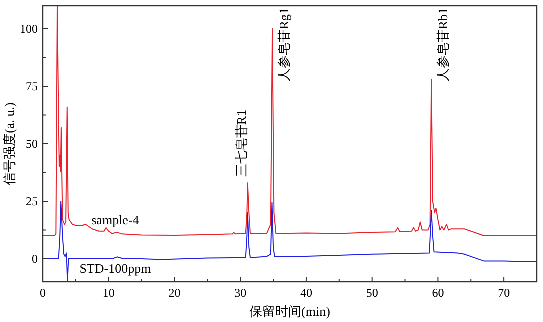  Describe the element at coordinates (9, 144) in the screenshot. I see `y-axis-title: 信号强度(a. u.)` at that location.